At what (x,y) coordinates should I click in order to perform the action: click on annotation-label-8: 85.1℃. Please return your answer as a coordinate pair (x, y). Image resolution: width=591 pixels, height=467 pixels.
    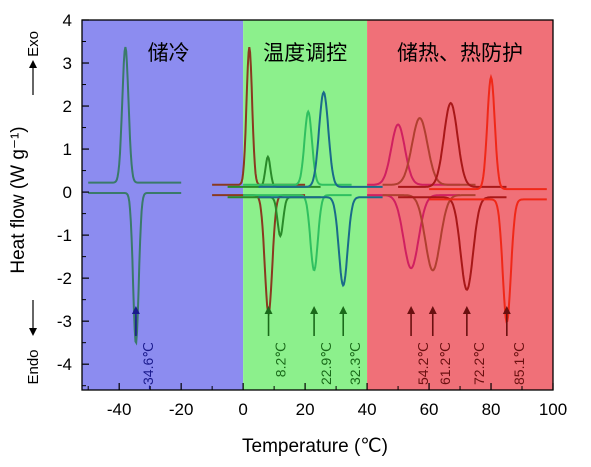
    Looking at the image, I should click on (519, 363).